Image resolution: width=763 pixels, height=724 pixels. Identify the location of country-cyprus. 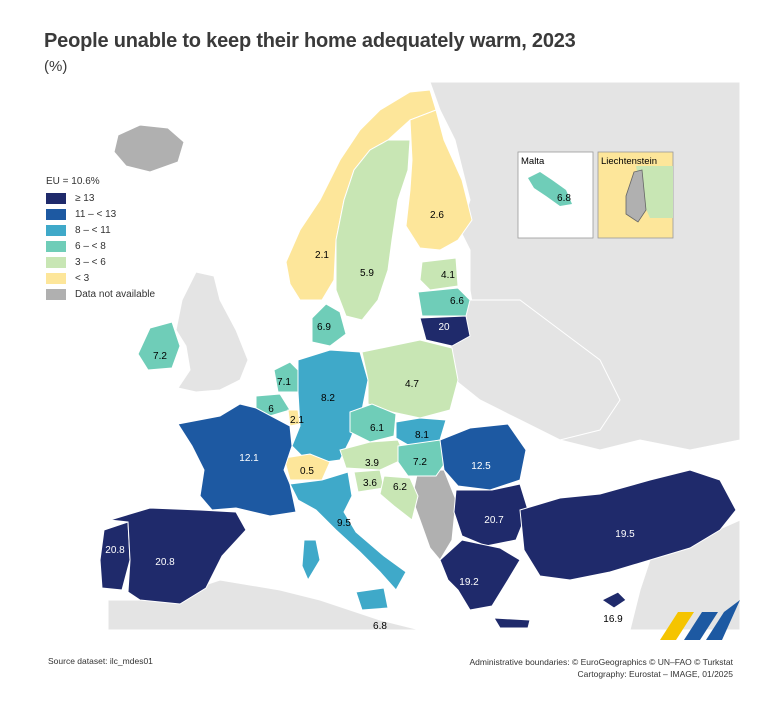
(614, 600).